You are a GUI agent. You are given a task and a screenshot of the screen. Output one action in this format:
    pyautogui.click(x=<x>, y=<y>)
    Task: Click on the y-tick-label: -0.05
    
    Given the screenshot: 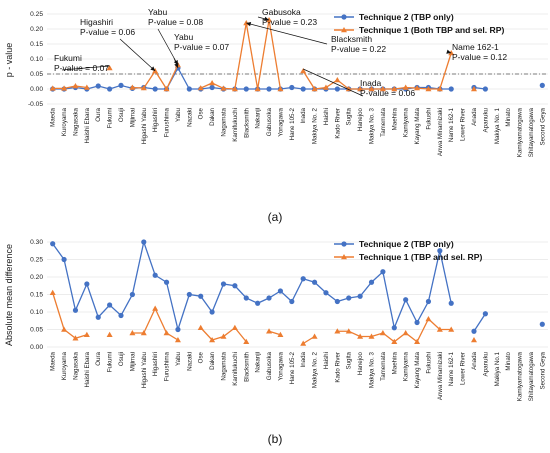 What is the action you would take?
    pyautogui.click(x=35, y=104)
    